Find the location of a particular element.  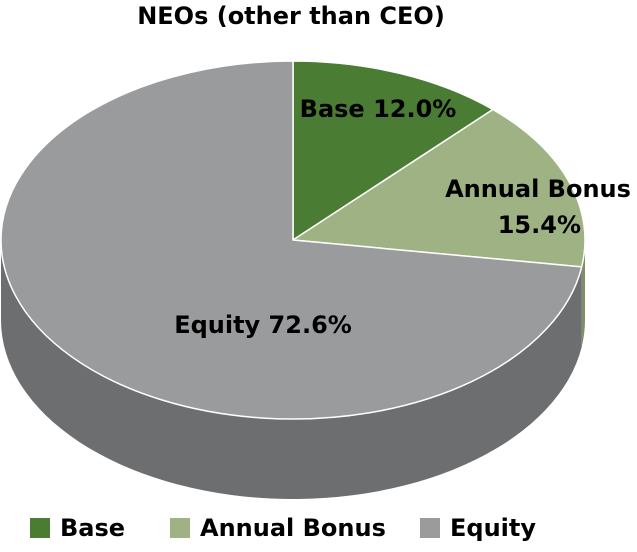

pie-side-annual-bonus is located at coordinates (583, 293).